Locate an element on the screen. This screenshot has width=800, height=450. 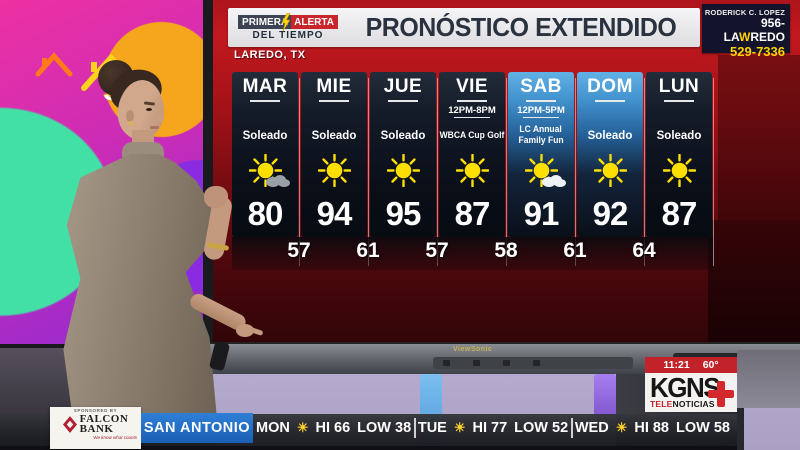
monitor-ports is located at coordinates (533, 363).